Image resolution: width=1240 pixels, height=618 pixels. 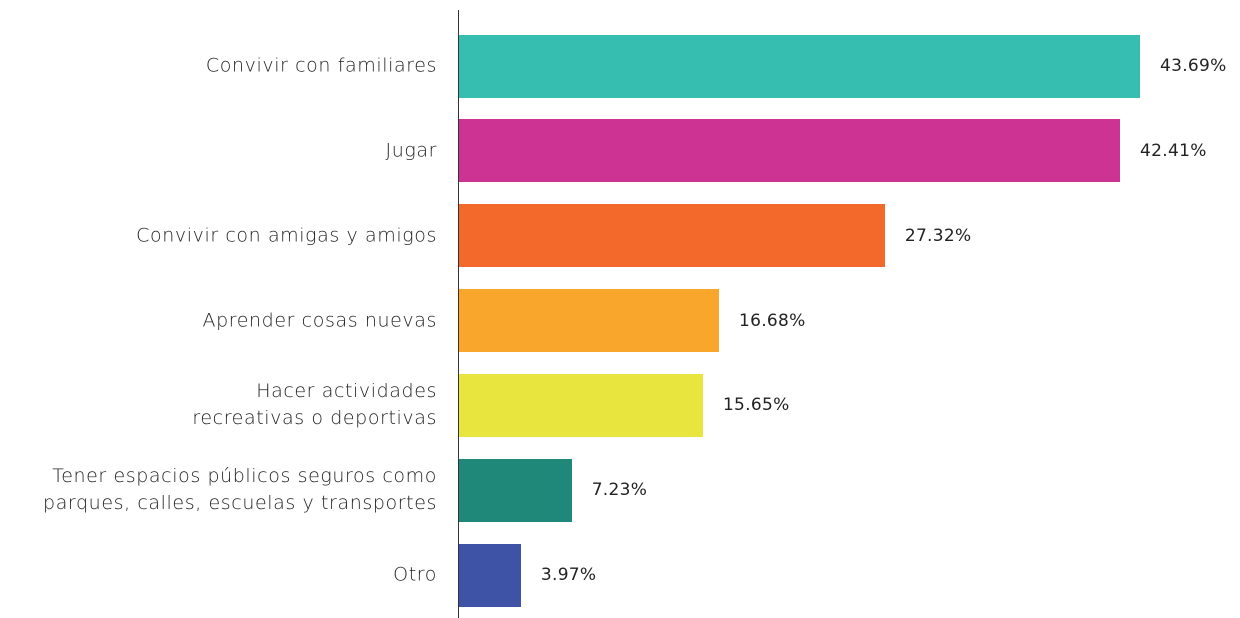 What do you see at coordinates (619, 490) in the screenshot?
I see `value-label: 7.23%` at bounding box center [619, 490].